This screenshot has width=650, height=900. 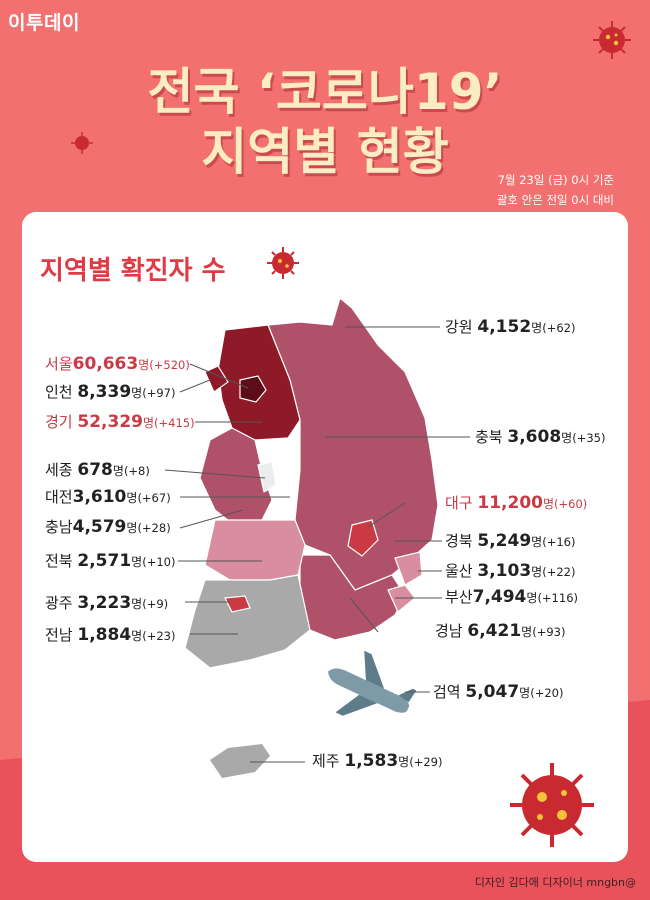 What do you see at coordinates (236, 478) in the screenshot?
I see `chungnam-region` at bounding box center [236, 478].